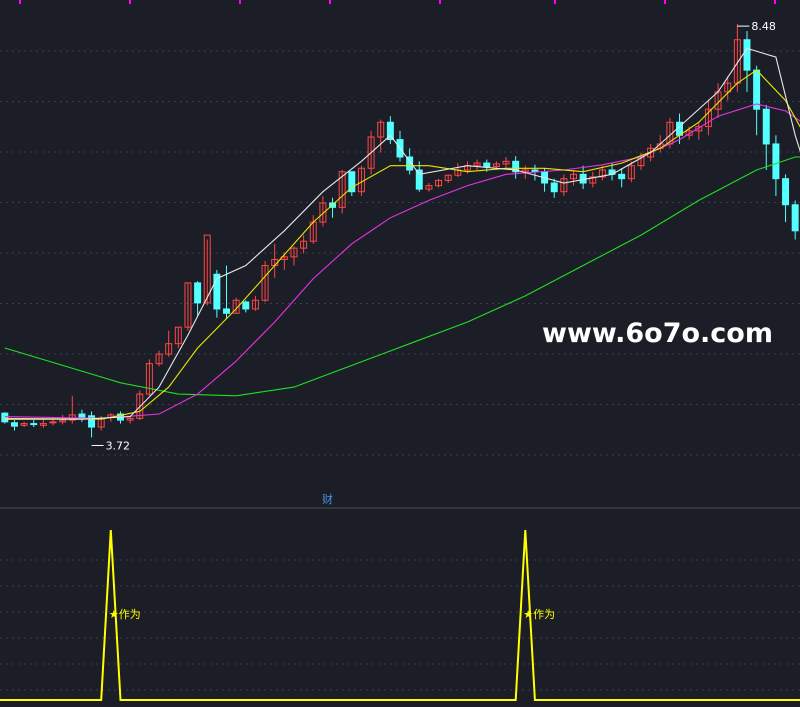 This screenshot has height=707, width=800. I want to click on financial-marker: 财, so click(327, 499).